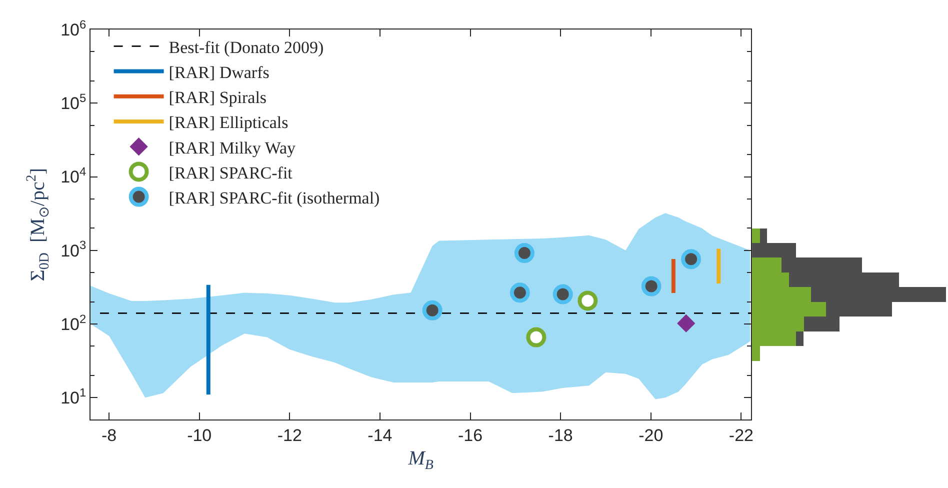  Describe the element at coordinates (73, 249) in the screenshot. I see `y-tick-label: 10$^{3}$` at that location.